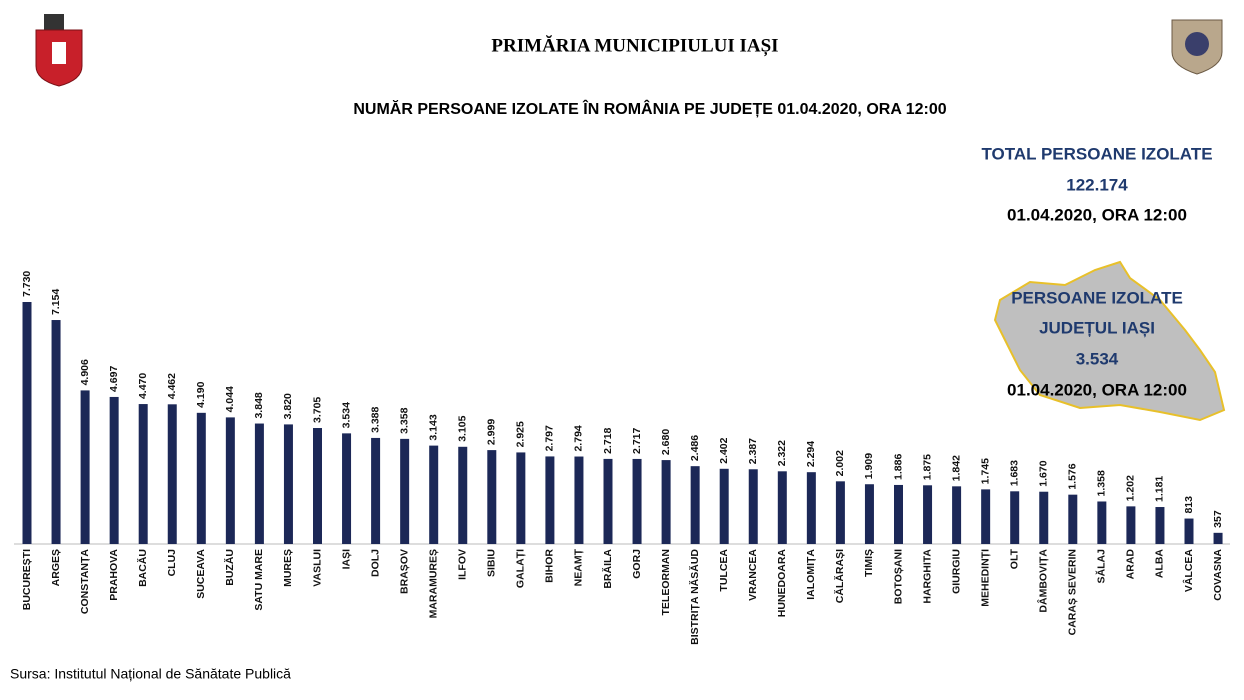  I want to click on x-tick-label: COVASNA, so click(1218, 575).